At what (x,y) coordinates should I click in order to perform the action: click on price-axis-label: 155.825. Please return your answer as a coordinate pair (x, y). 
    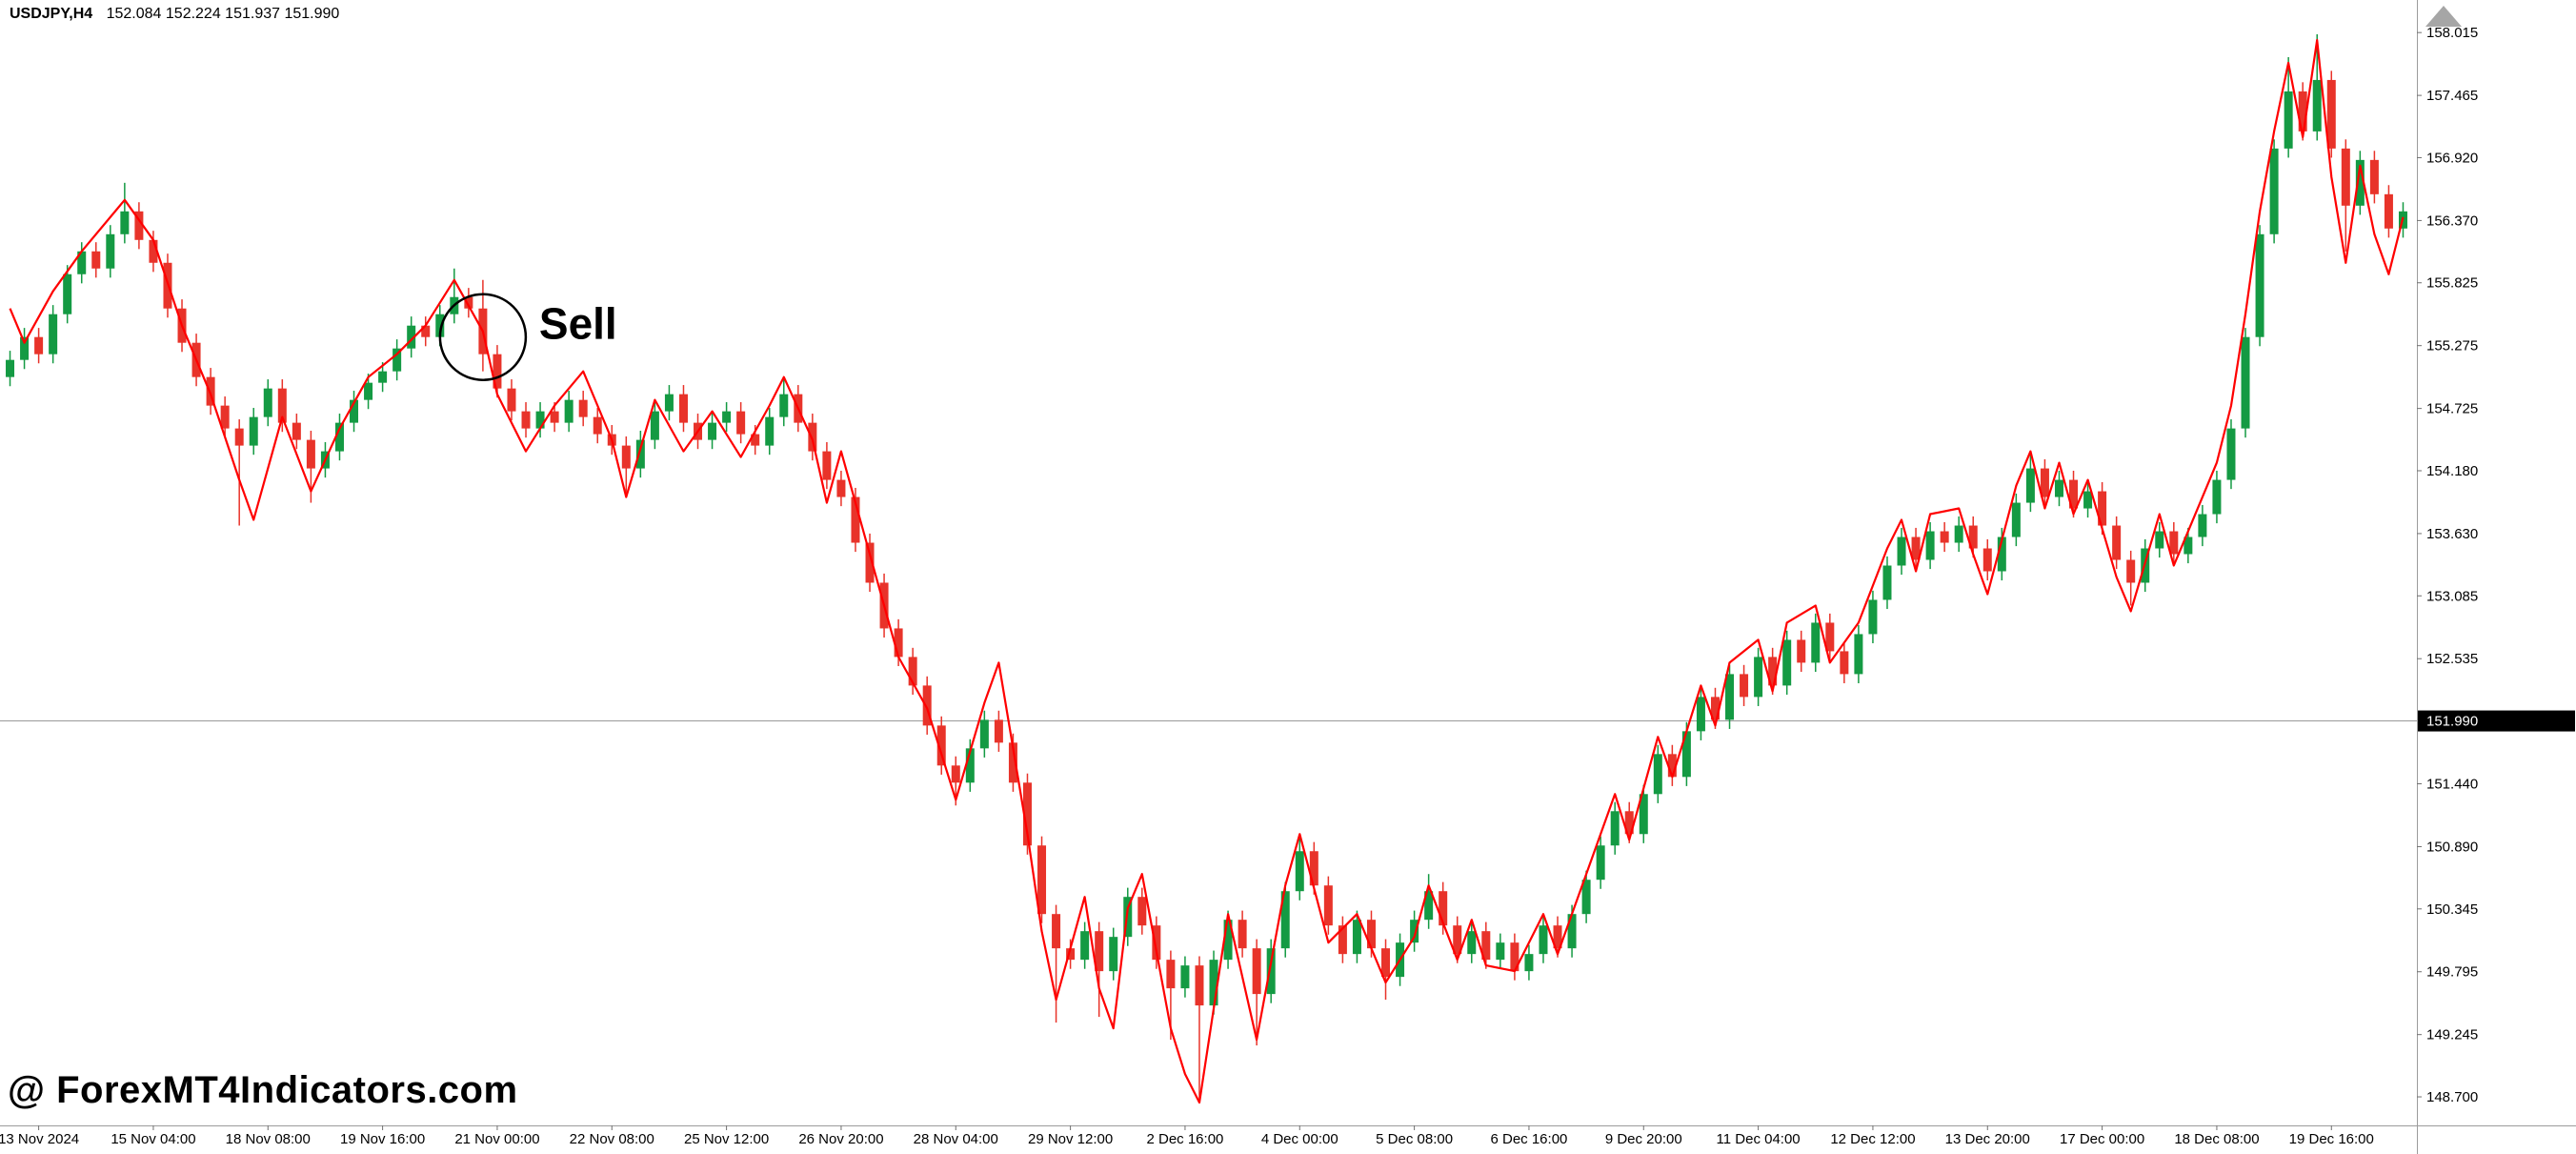
    Looking at the image, I should click on (2452, 284).